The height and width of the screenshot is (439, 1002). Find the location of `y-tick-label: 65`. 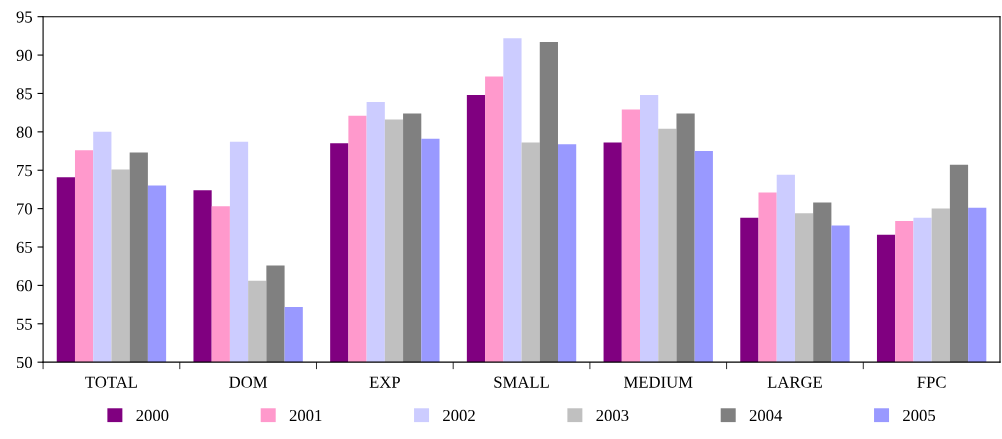

y-tick-label: 65 is located at coordinates (24, 247).